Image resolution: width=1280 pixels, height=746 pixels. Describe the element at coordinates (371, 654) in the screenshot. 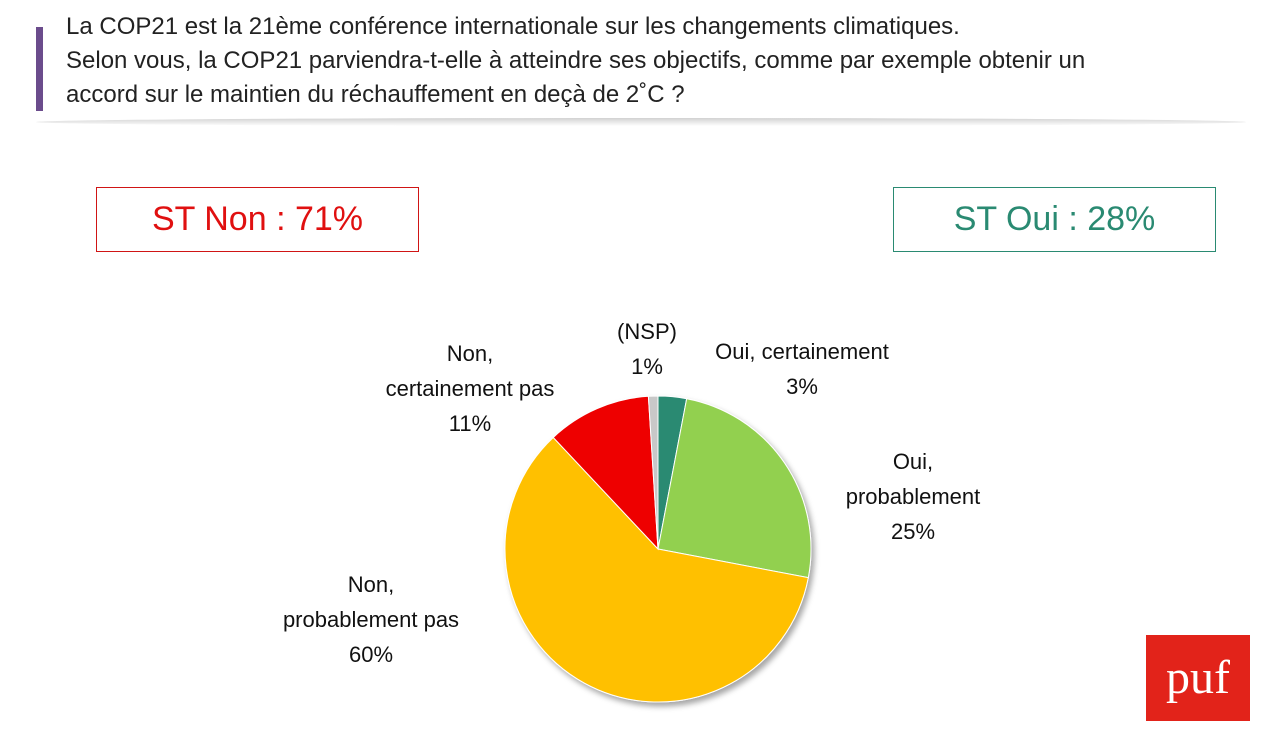

I see `pie-label-line: 60%` at that location.